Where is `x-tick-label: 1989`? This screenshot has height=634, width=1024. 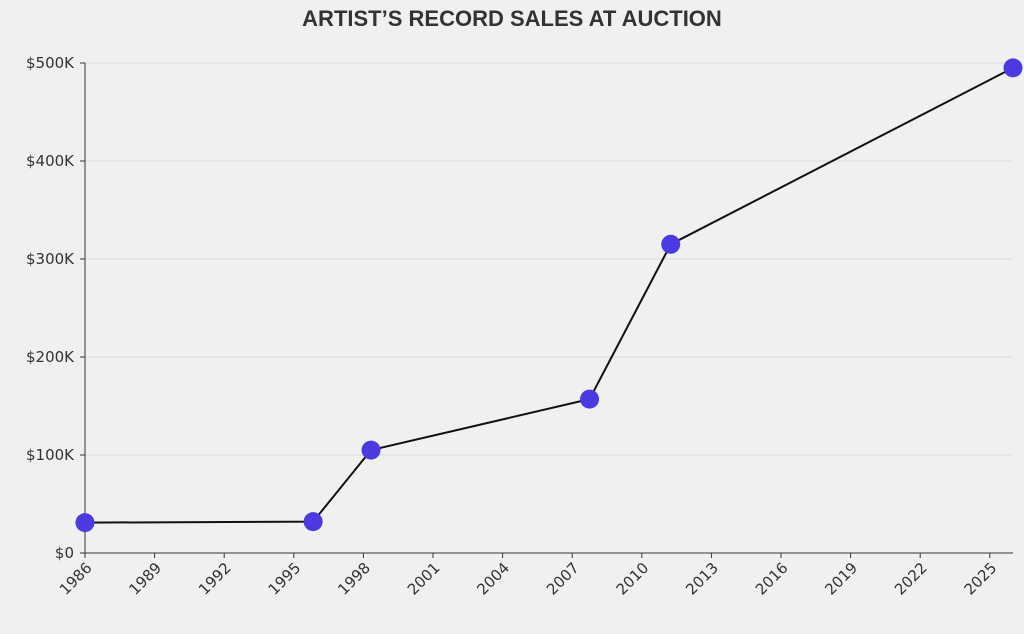 x-tick-label: 1989 is located at coordinates (145, 579).